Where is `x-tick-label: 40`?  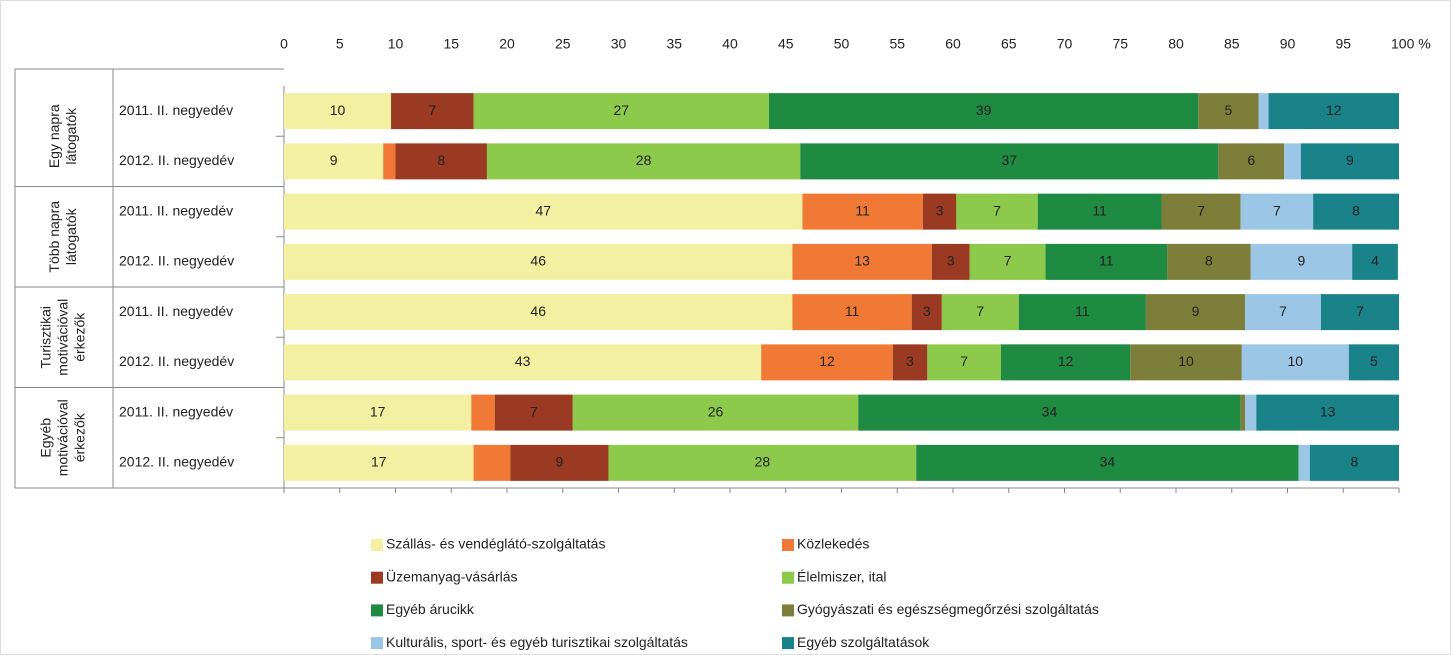
x-tick-label: 40 is located at coordinates (730, 44).